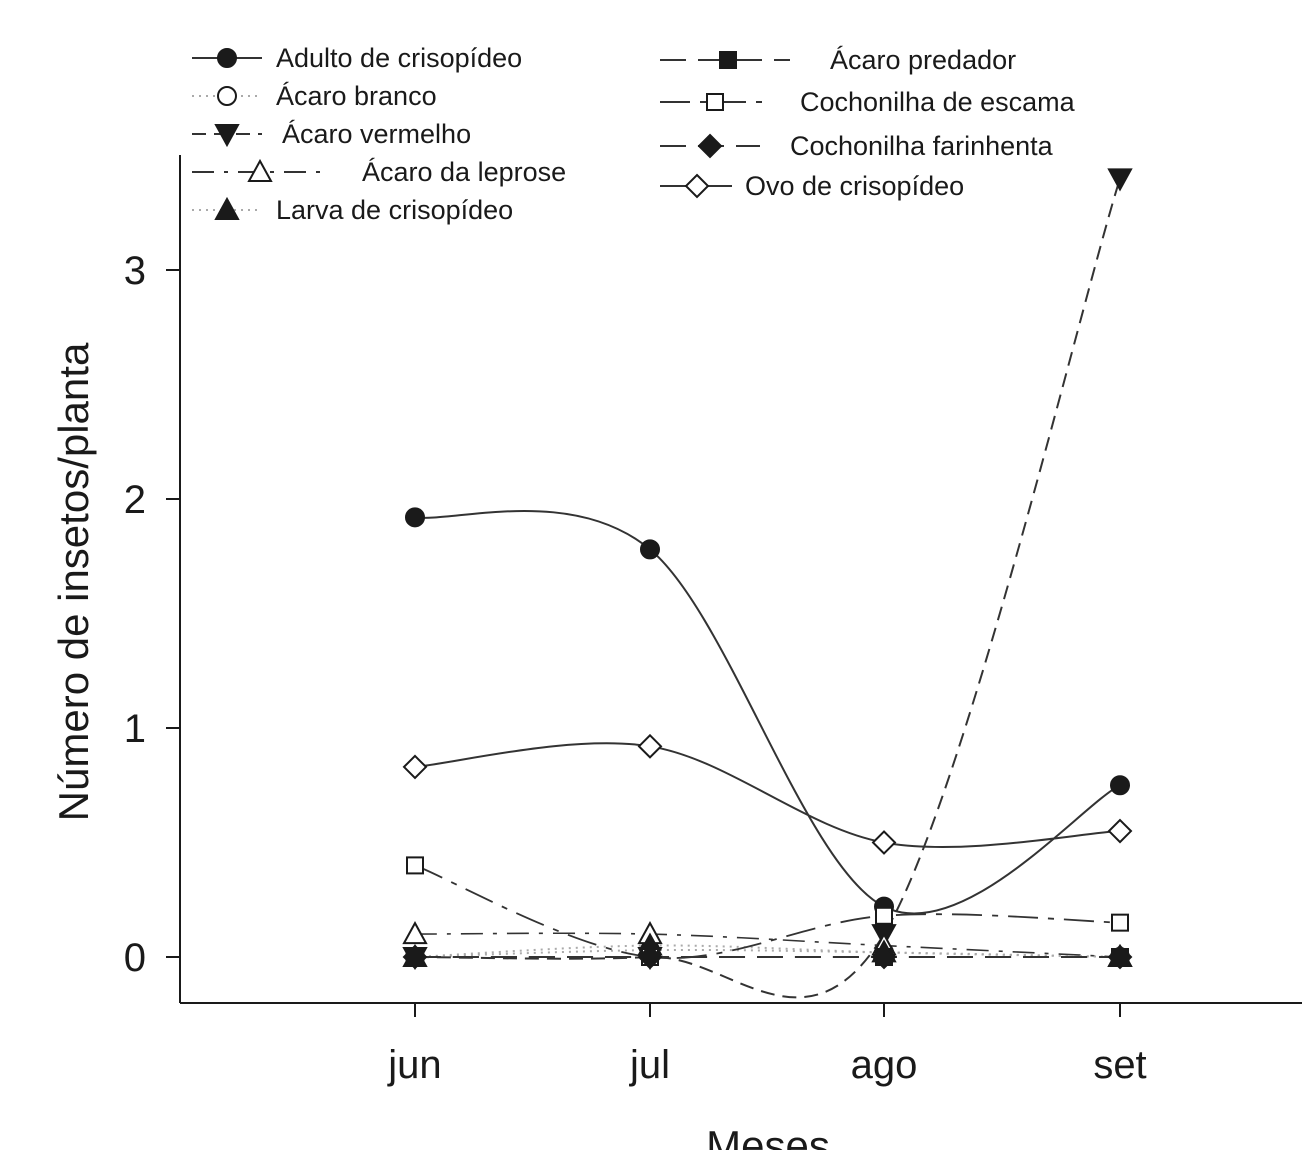 This screenshot has height=1150, width=1302. I want to click on legend-label: Cochonilha farinhenta, so click(922, 146).